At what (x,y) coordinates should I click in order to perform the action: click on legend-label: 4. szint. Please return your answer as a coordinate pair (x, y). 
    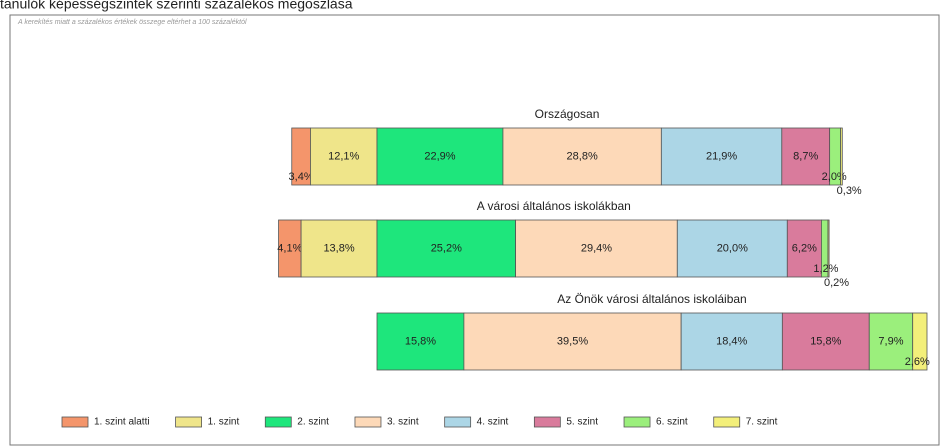
    Looking at the image, I should click on (493, 422).